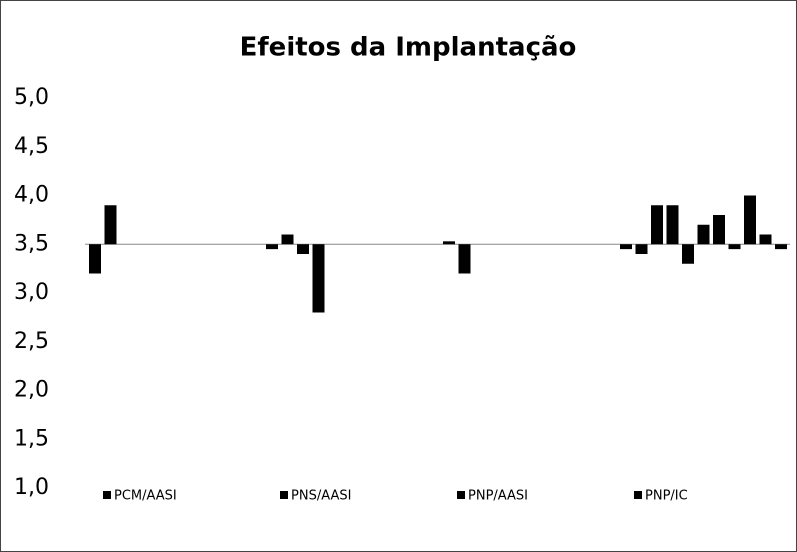 This screenshot has width=797, height=552. Describe the element at coordinates (31, 292) in the screenshot. I see `y-tick-label: 3,0` at that location.